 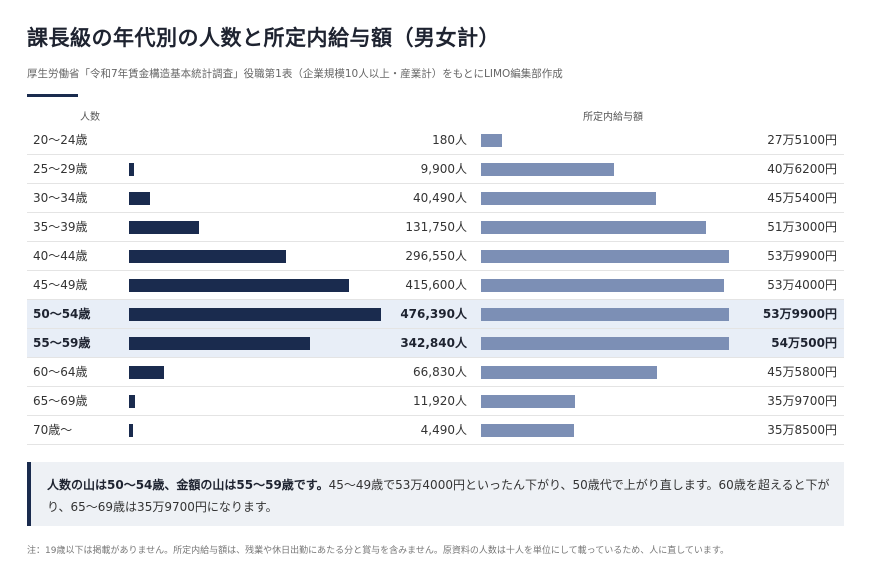 What do you see at coordinates (440, 372) in the screenshot?
I see `count-value: 66,830人` at bounding box center [440, 372].